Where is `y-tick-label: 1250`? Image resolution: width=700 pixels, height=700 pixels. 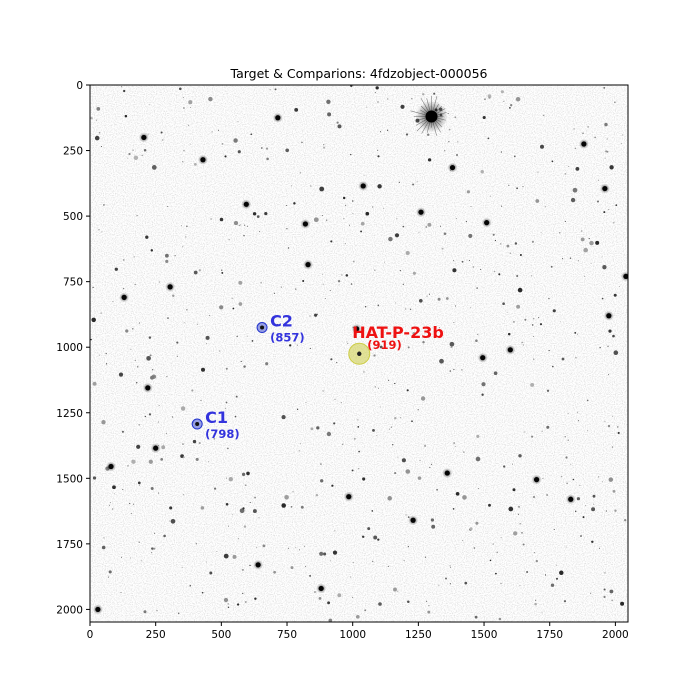 y-tick-label: 1250 is located at coordinates (69, 414).